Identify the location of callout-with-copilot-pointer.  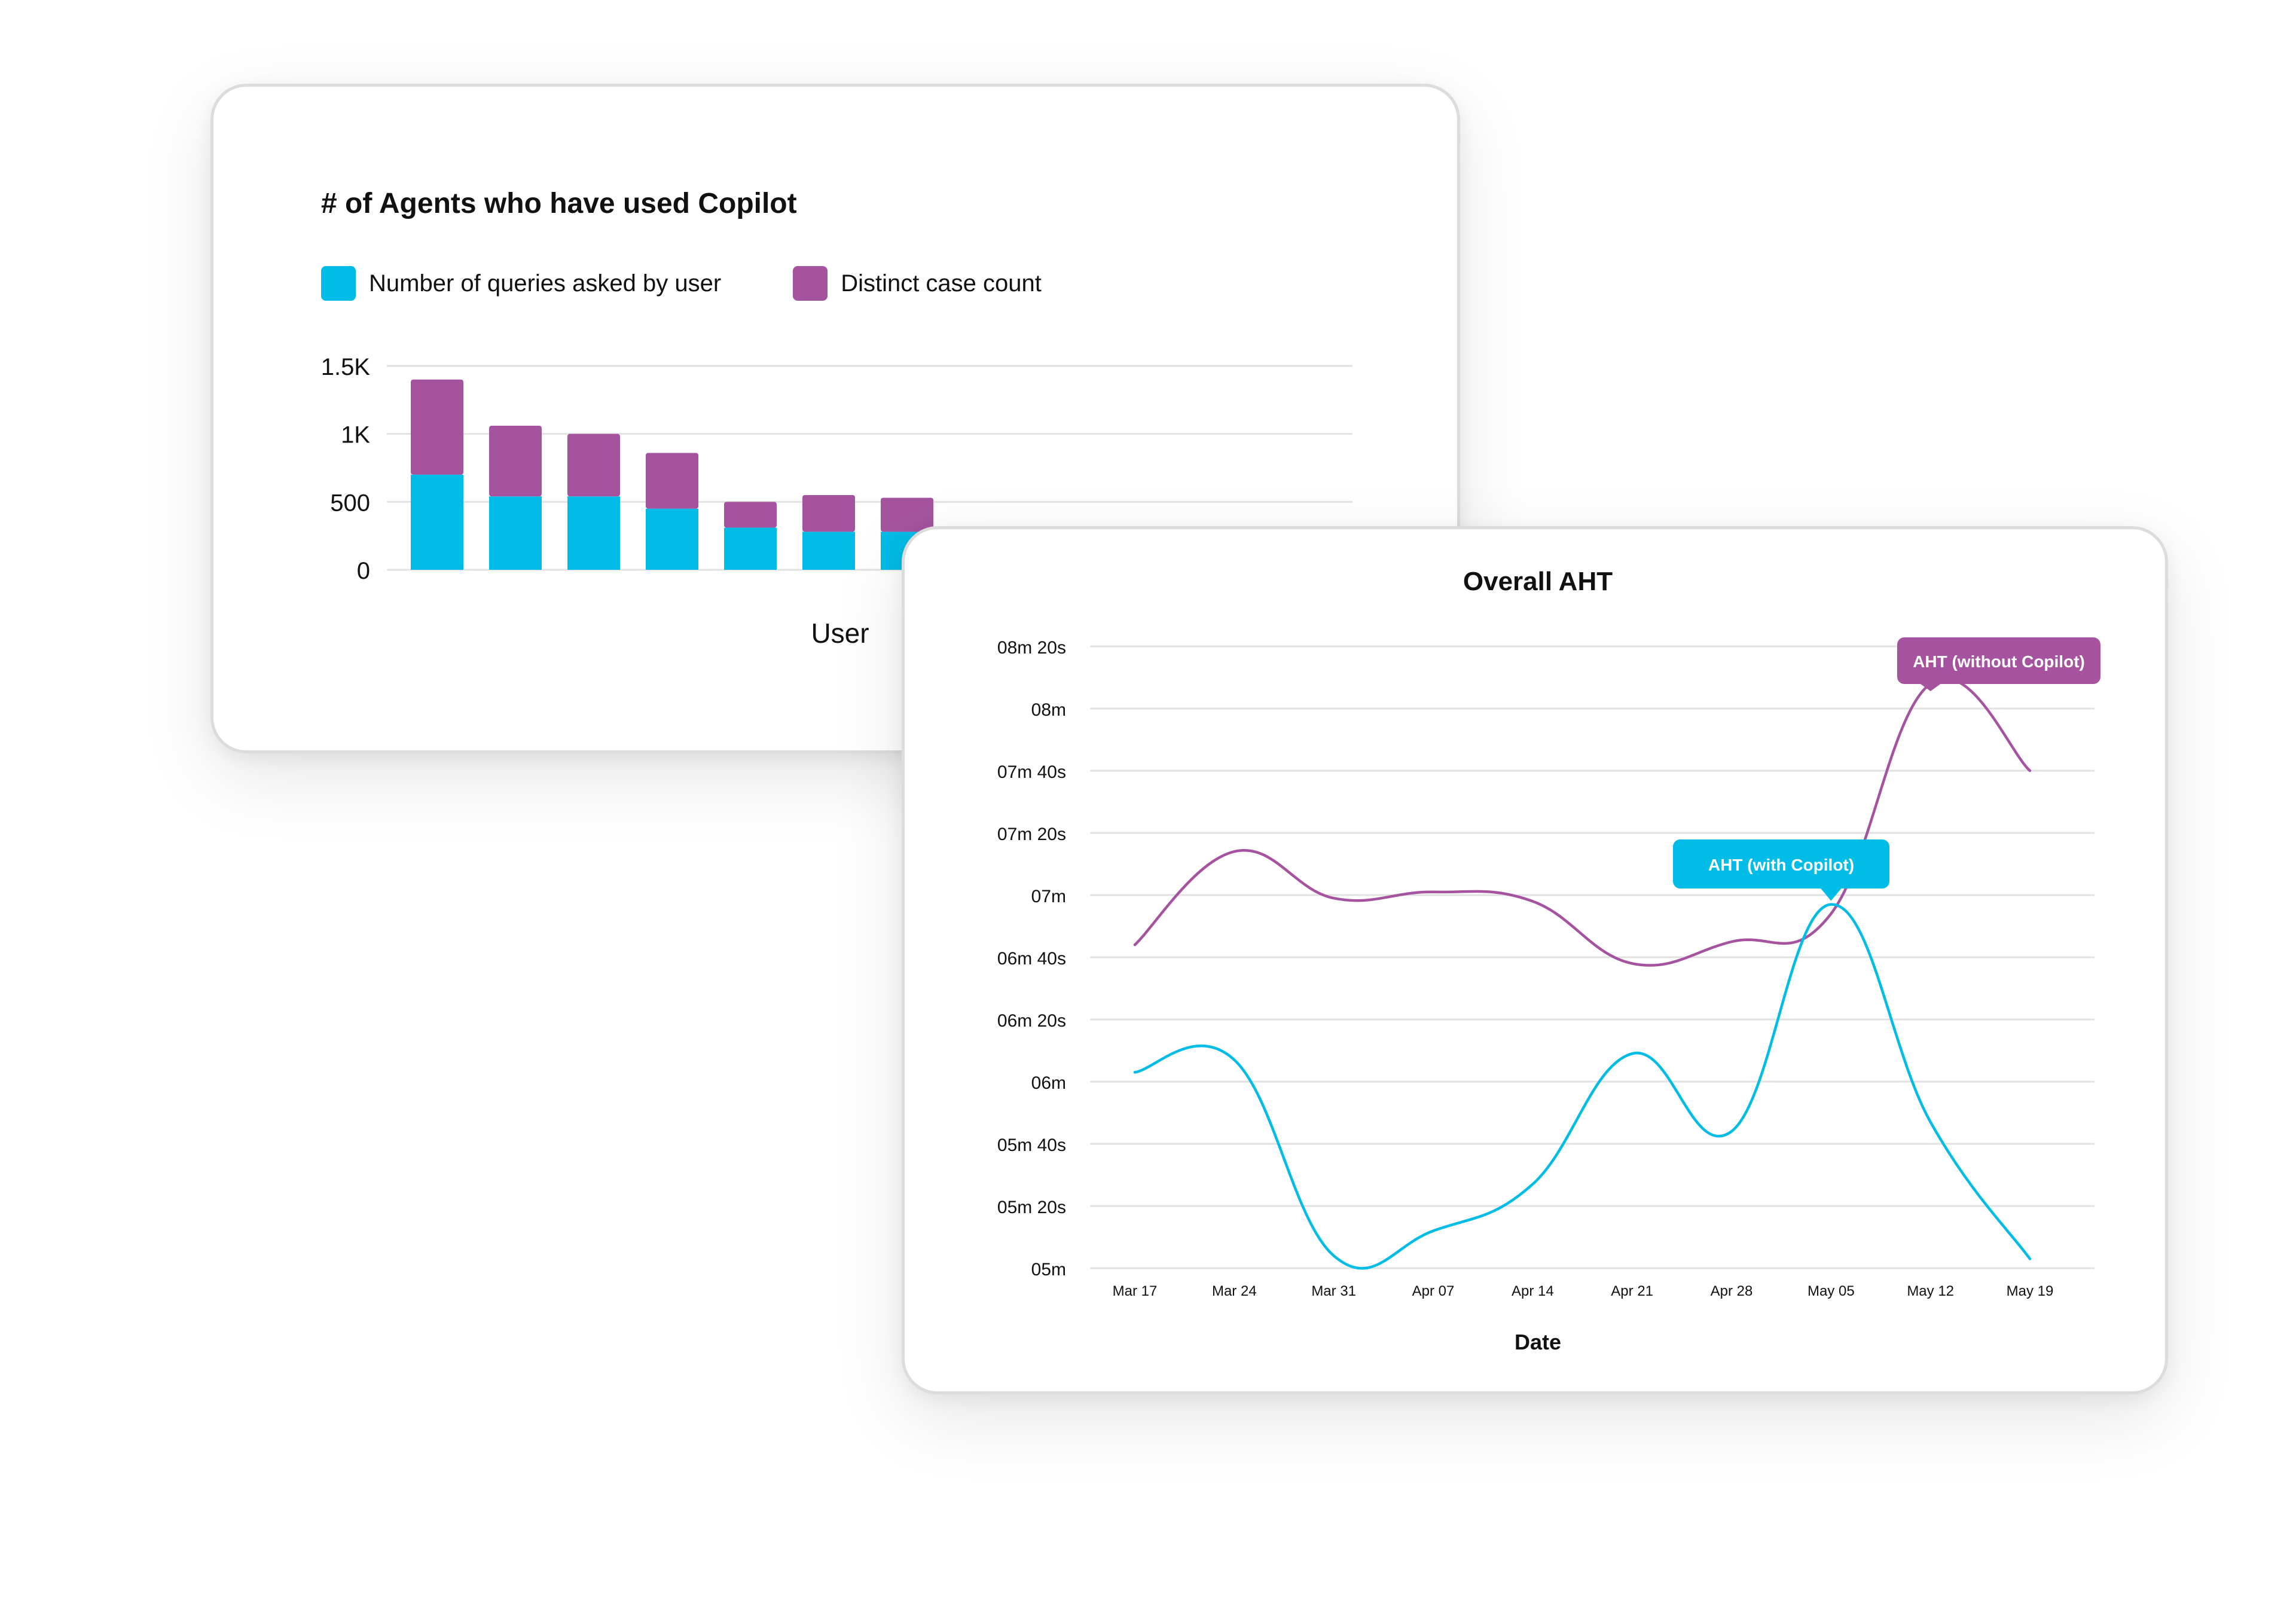
(1831, 894).